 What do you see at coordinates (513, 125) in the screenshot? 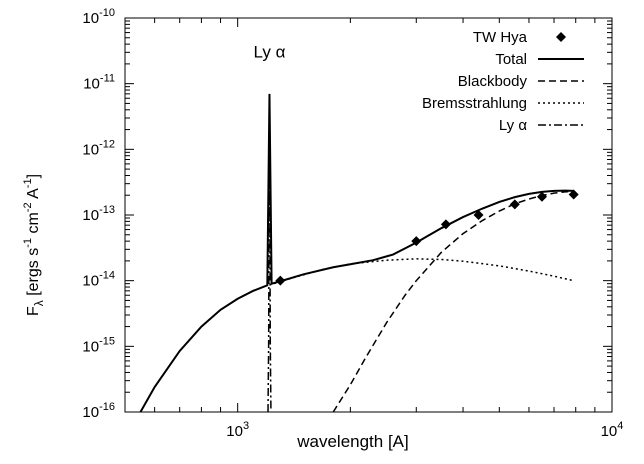
I see `legend-label-ly-alpha: Ly α` at bounding box center [513, 125].